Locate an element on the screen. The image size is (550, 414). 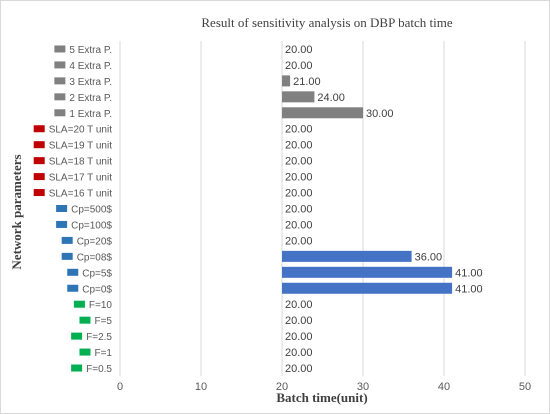
x-tick-label: 40 is located at coordinates (444, 387).